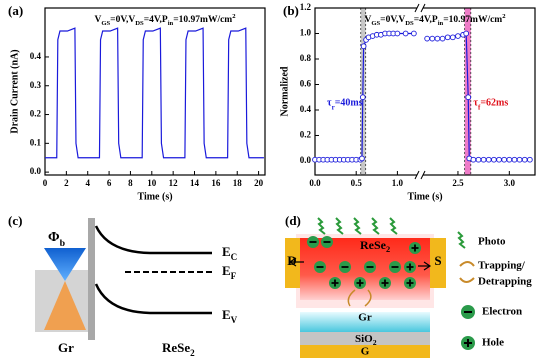 The height and width of the screenshot is (361, 550). Describe the element at coordinates (174, 183) in the screenshot. I see `x-tick-label: 12` at that location.